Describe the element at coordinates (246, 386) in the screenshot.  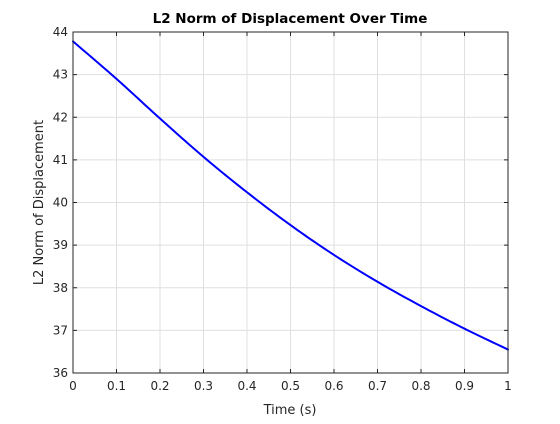
I see `x-tick-label: 0.4` at that location.